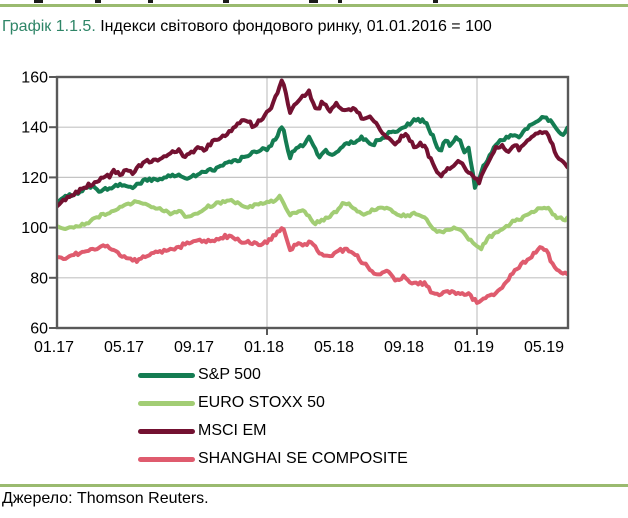 Image resolution: width=628 pixels, height=518 pixels. Describe the element at coordinates (312, 265) in the screenshot. I see `series-line-shanghai-se-composite` at that location.